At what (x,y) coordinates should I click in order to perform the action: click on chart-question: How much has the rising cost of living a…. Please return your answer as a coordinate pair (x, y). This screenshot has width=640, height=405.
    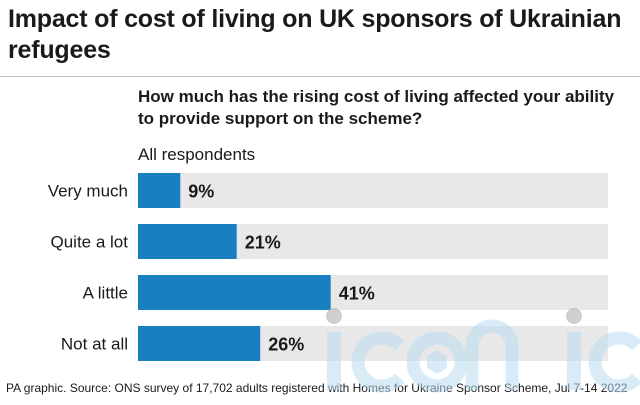
    Looking at the image, I should click on (376, 107).